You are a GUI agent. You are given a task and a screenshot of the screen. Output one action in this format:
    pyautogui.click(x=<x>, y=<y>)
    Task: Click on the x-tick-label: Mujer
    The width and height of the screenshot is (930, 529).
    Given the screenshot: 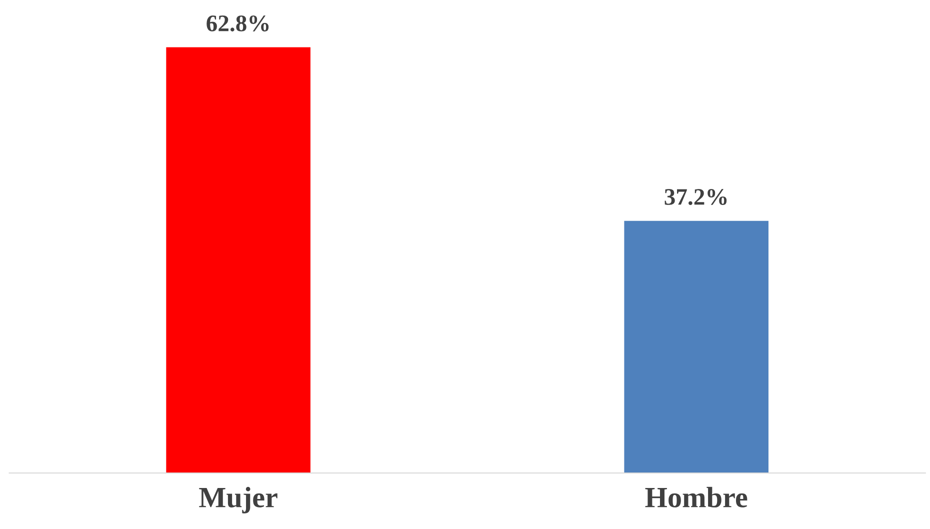 What is the action you would take?
    pyautogui.click(x=238, y=500)
    